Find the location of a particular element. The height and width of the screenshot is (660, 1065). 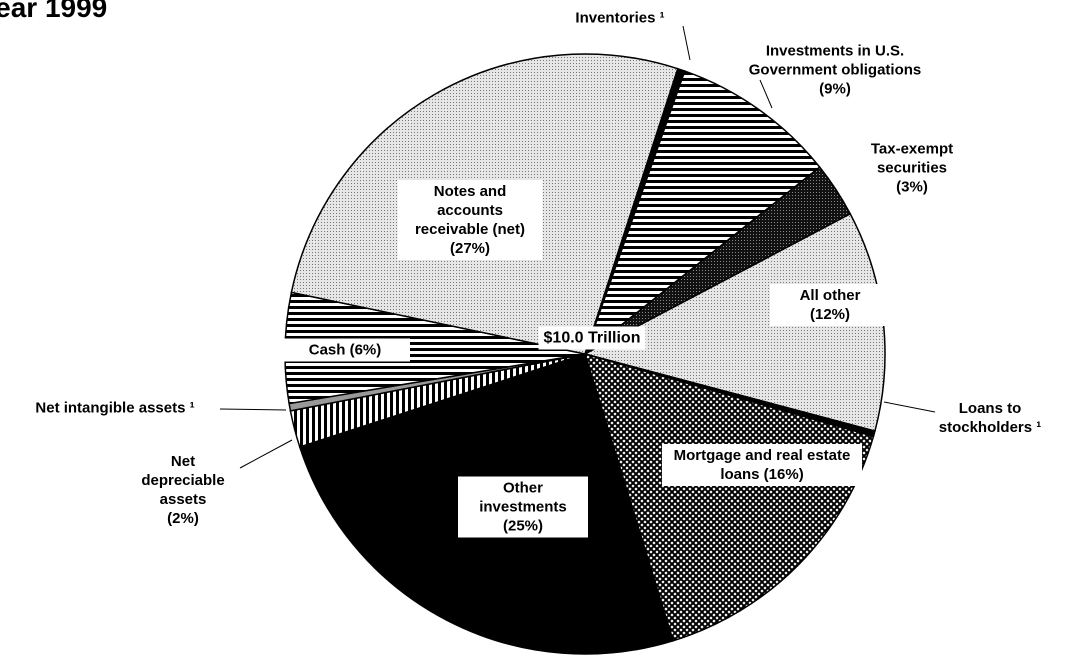

slice-label: Loans to stockholders ¹ is located at coordinates (990, 418).